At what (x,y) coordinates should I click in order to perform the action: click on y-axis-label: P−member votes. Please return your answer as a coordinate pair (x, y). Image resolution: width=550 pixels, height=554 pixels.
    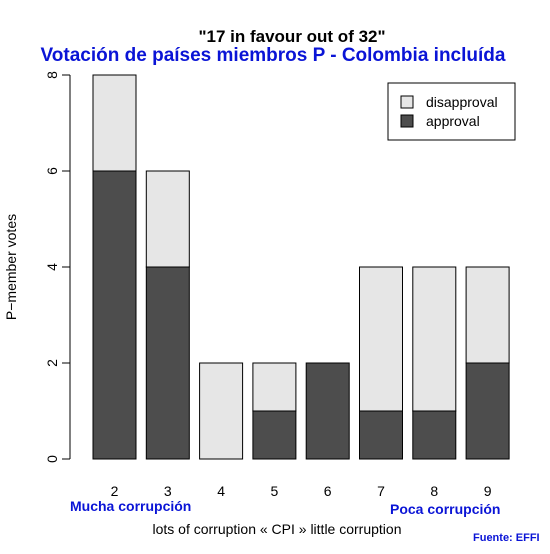
    Looking at the image, I should click on (11, 267).